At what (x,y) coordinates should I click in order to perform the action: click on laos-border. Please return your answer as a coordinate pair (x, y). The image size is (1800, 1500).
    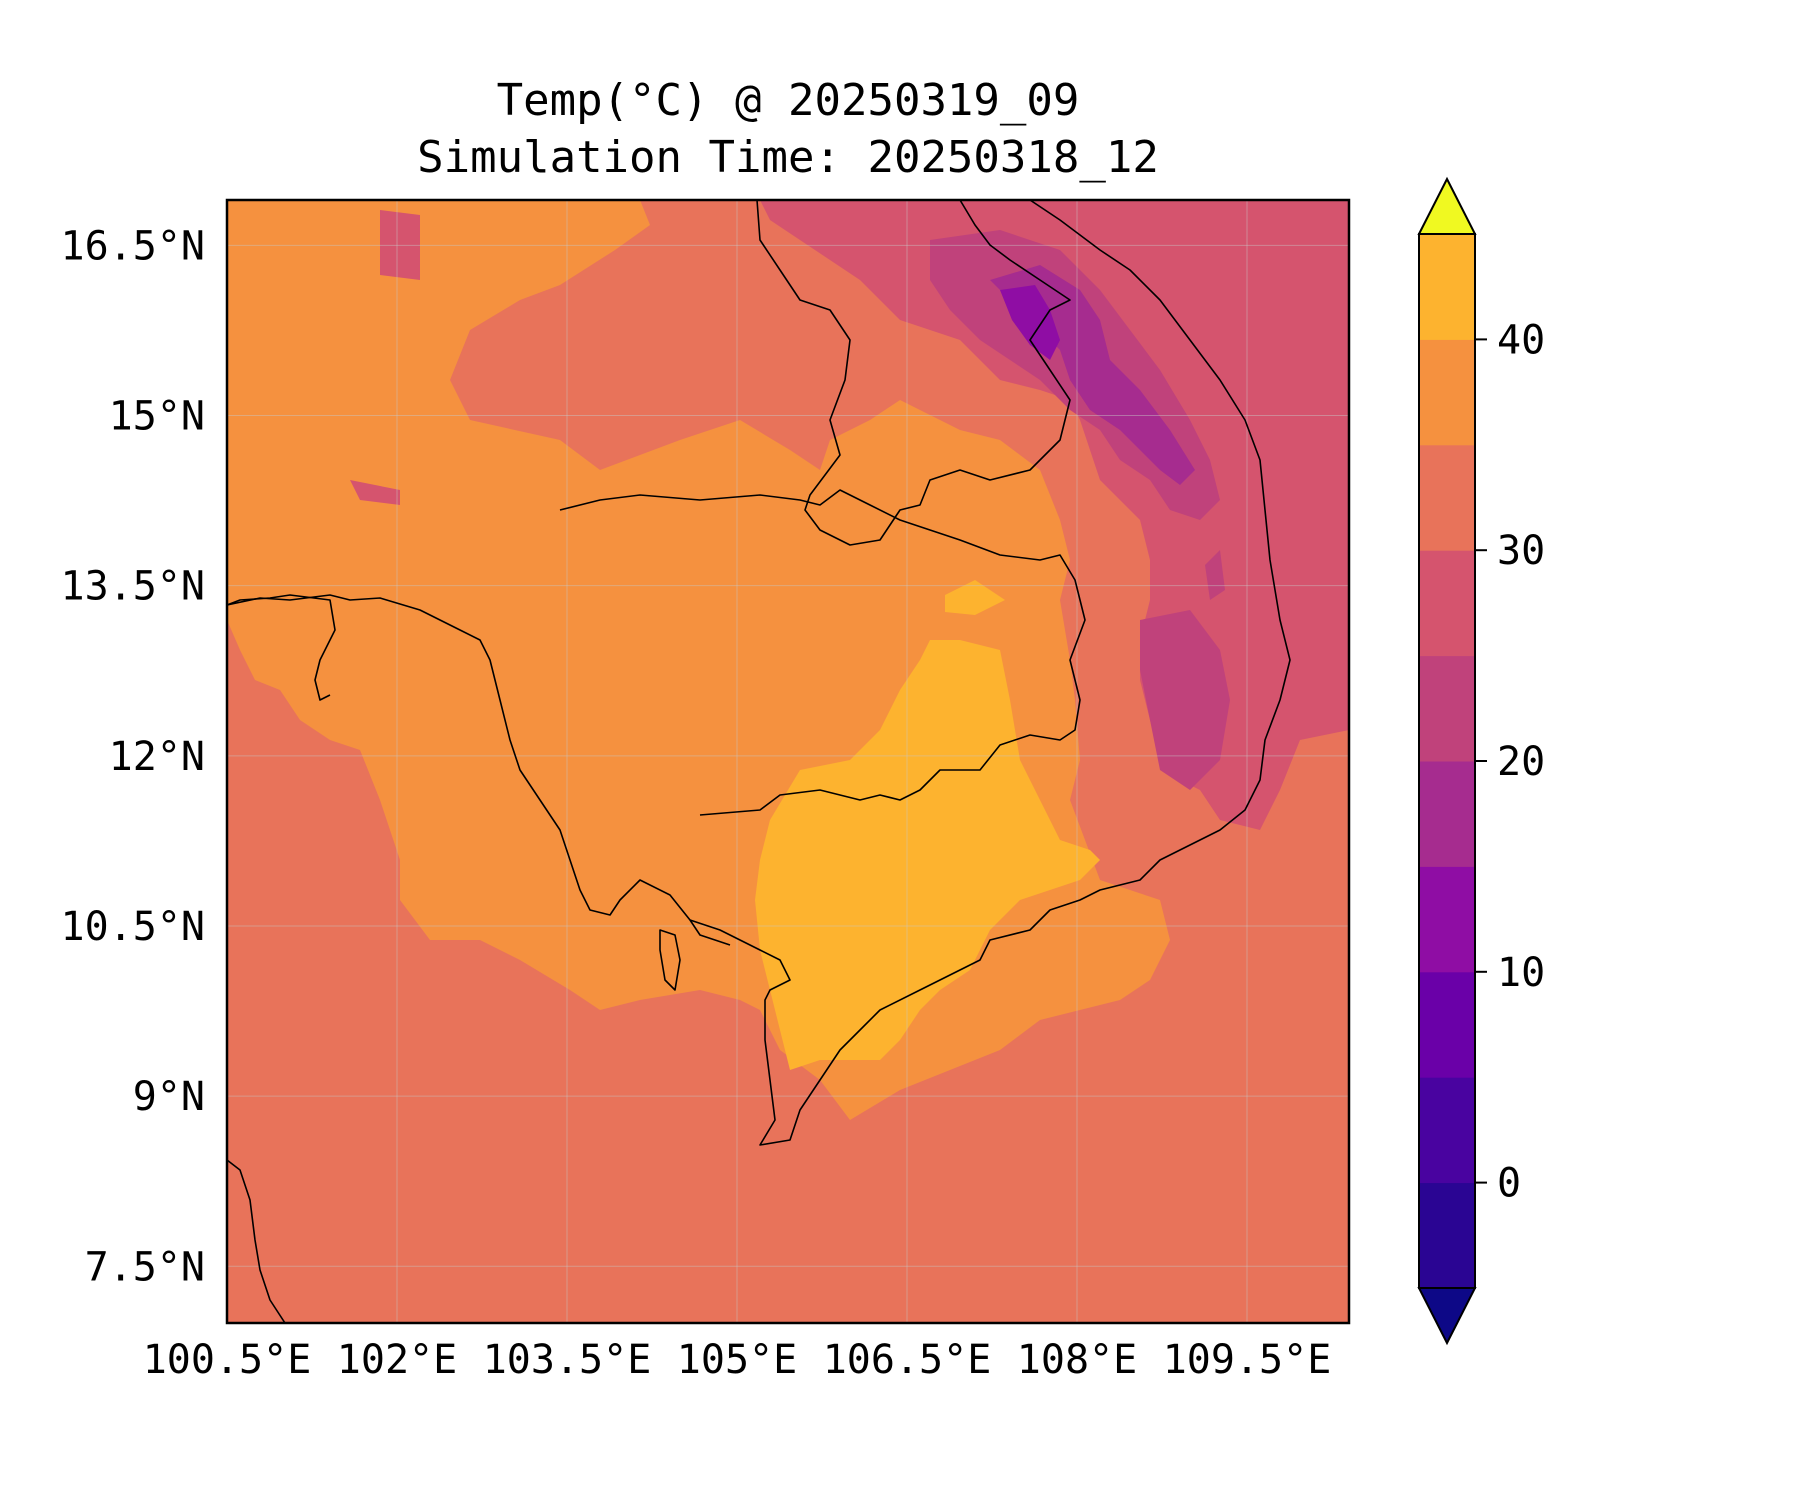
    Looking at the image, I should click on (913, 373).